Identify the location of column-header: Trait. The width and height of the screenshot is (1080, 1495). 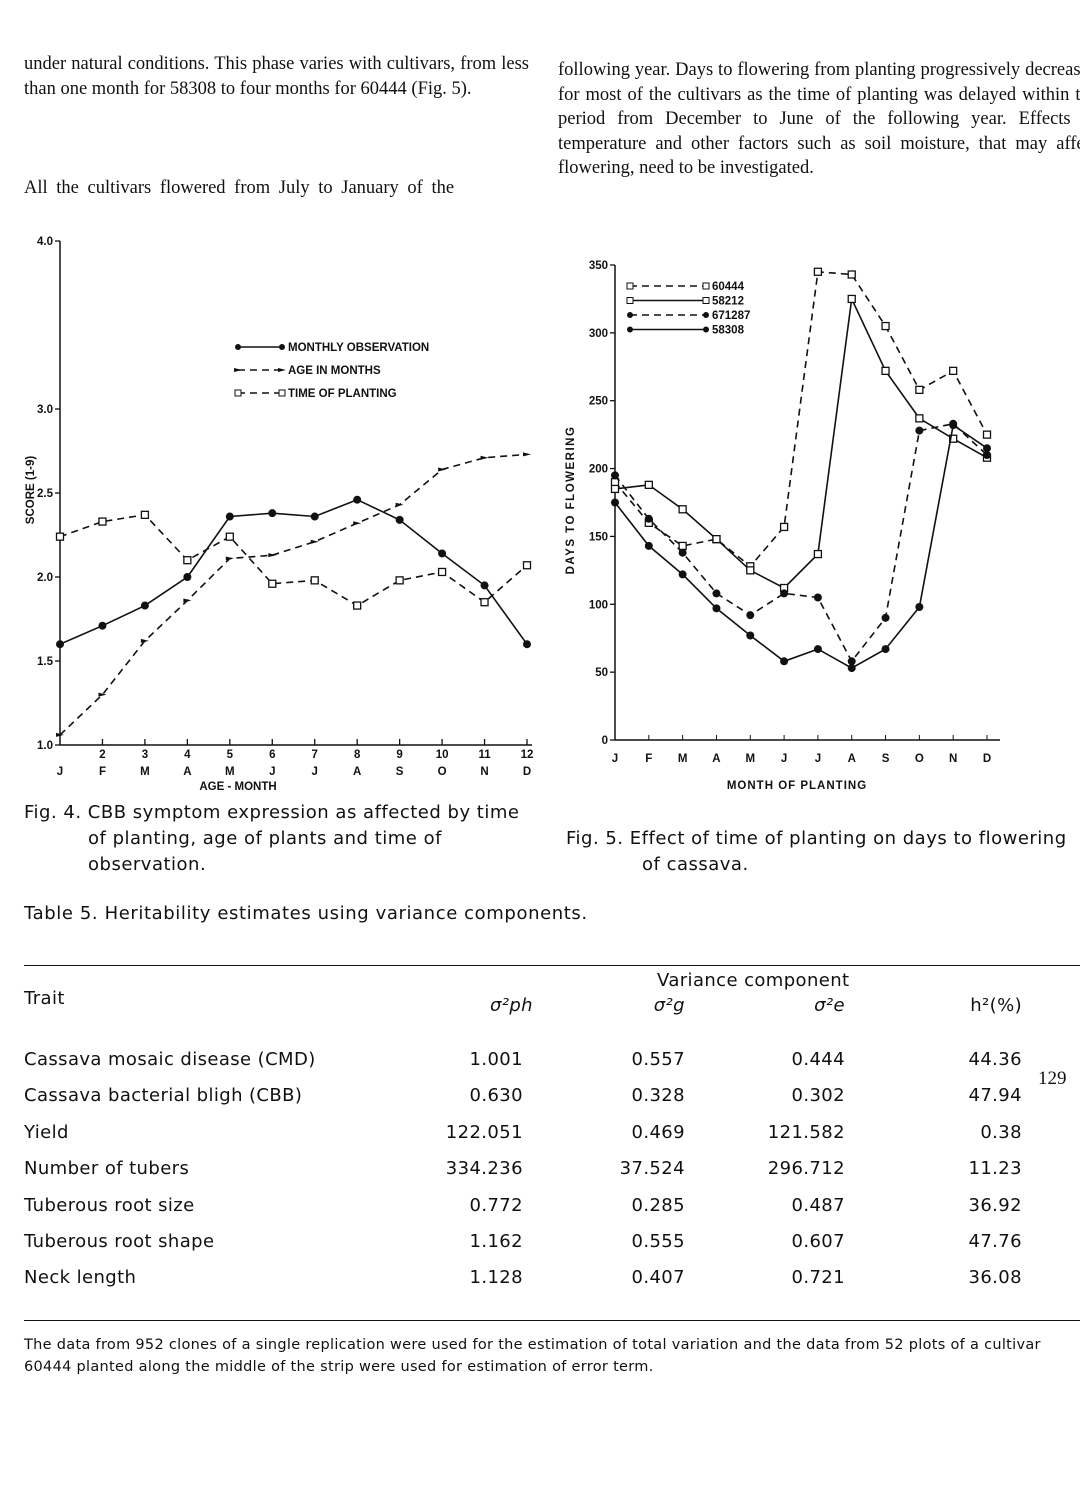
(44, 998).